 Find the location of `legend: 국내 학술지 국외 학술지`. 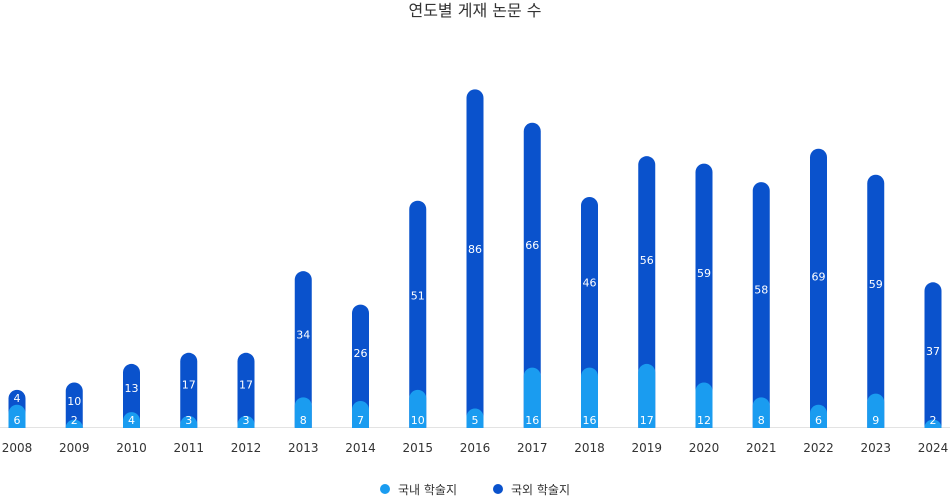

legend: 국내 학술지 국외 학술지 is located at coordinates (475, 489).